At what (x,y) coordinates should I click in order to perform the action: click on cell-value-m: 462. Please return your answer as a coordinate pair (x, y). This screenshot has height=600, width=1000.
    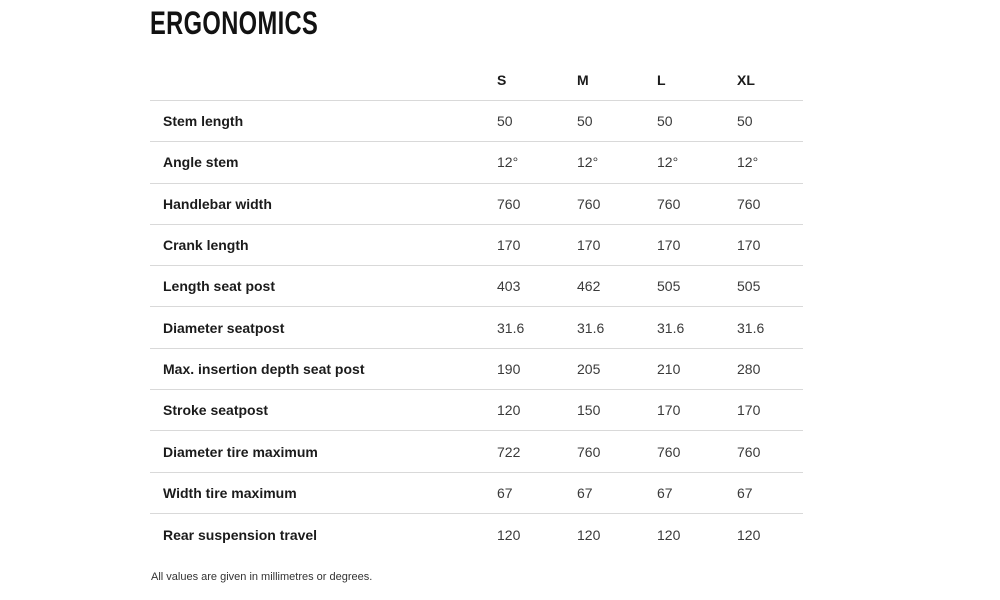
    Looking at the image, I should click on (589, 286).